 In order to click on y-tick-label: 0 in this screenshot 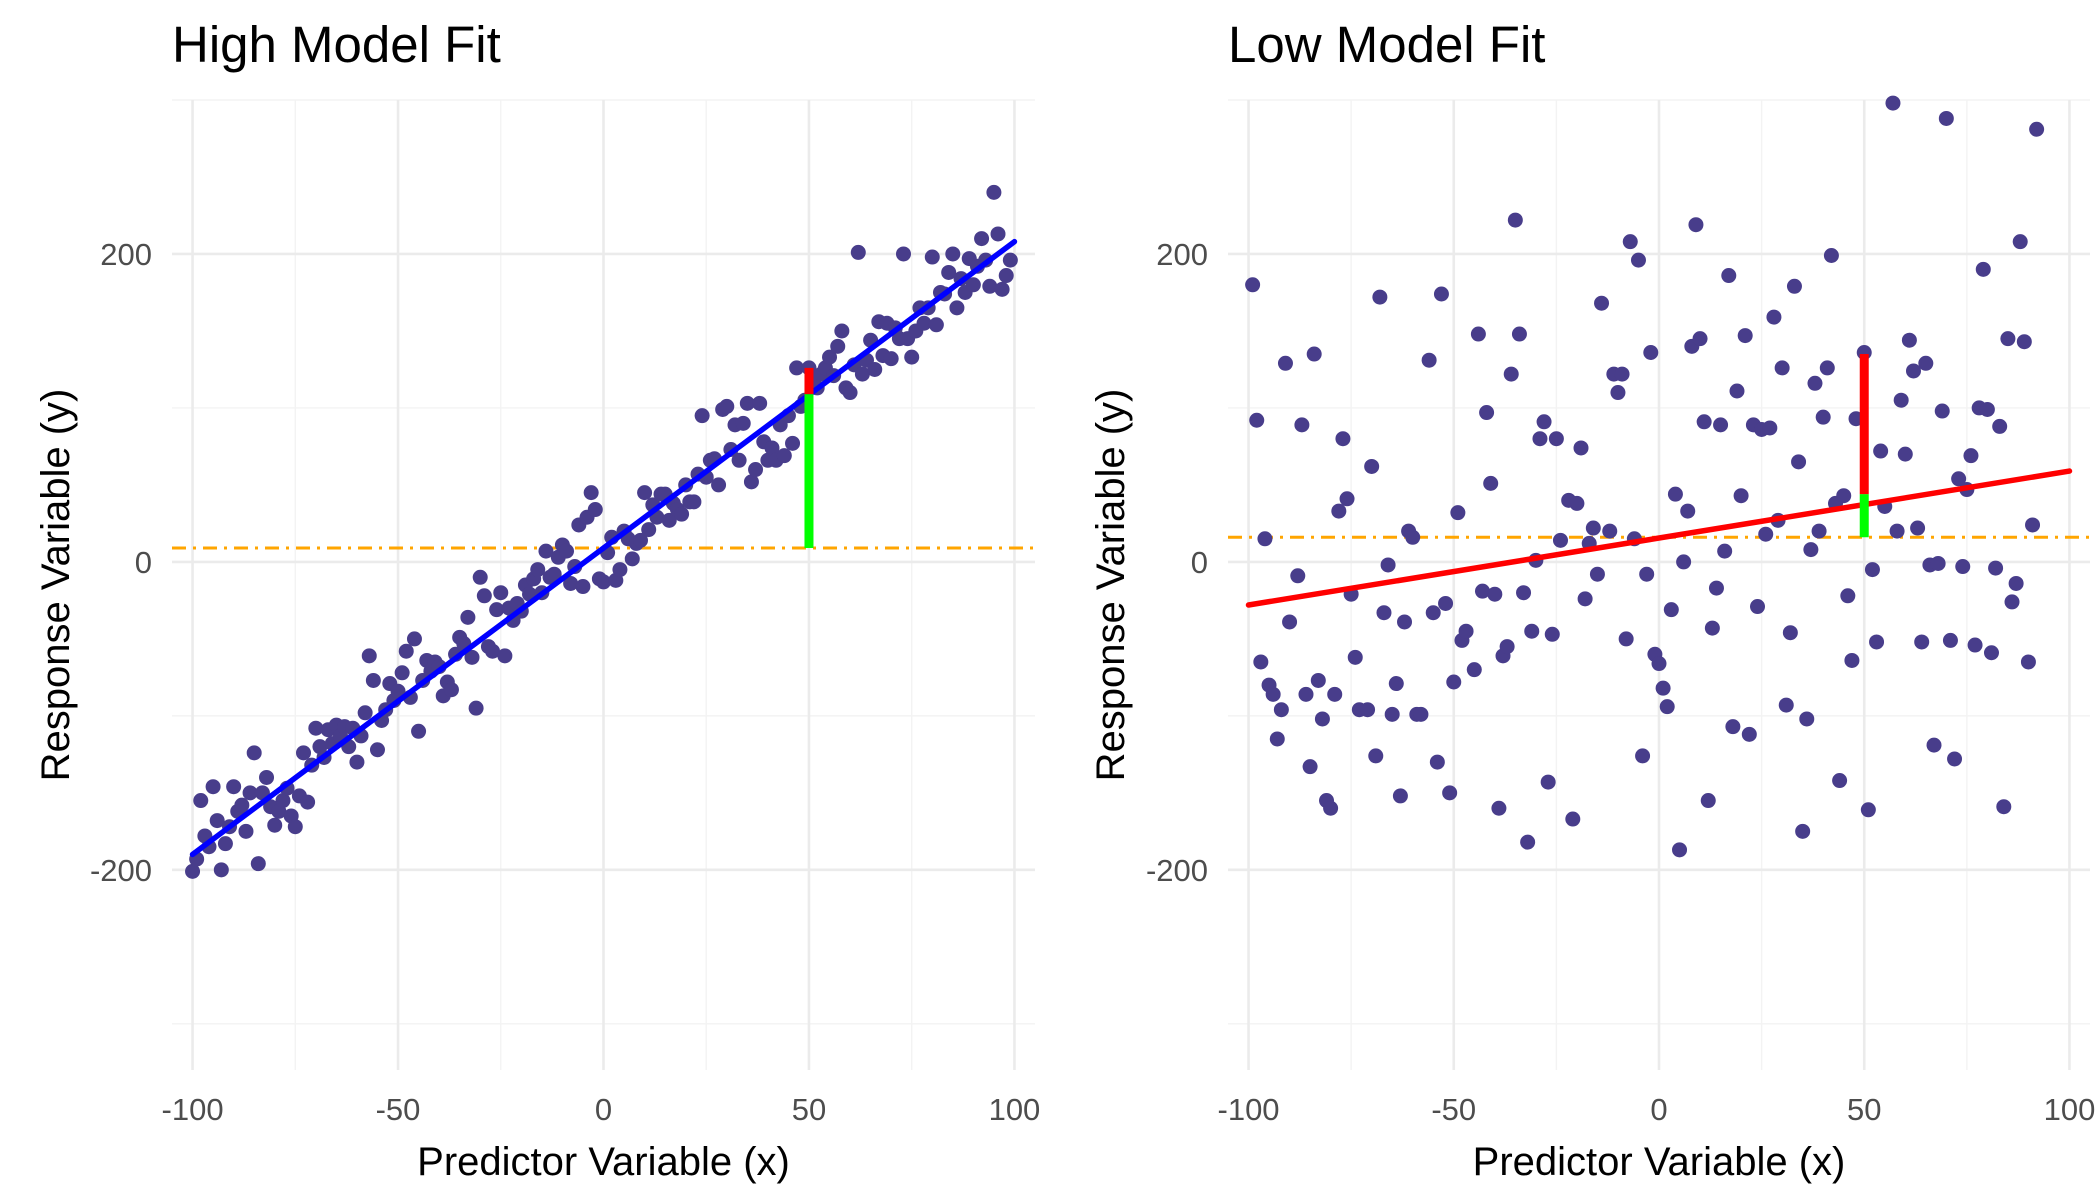, I will do `click(143, 562)`.